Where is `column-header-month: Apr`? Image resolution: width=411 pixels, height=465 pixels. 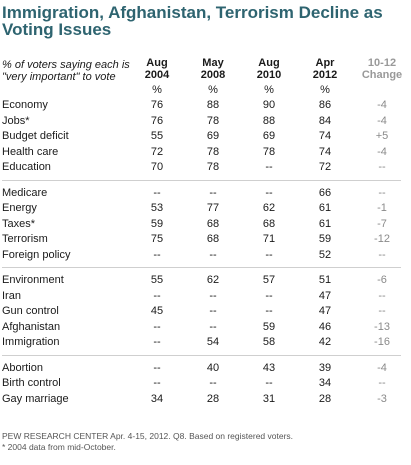
column-header-month: Apr is located at coordinates (325, 63).